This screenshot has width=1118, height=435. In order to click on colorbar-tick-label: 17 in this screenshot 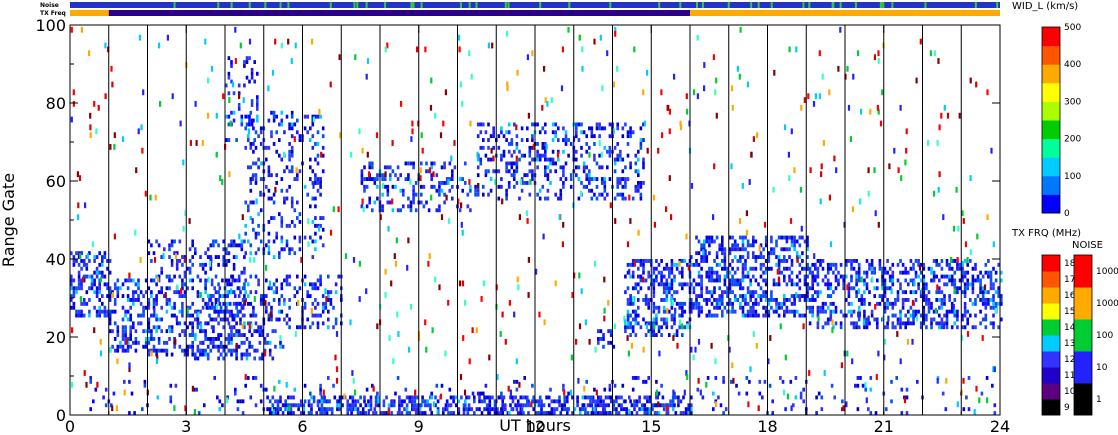, I will do `click(1069, 280)`.